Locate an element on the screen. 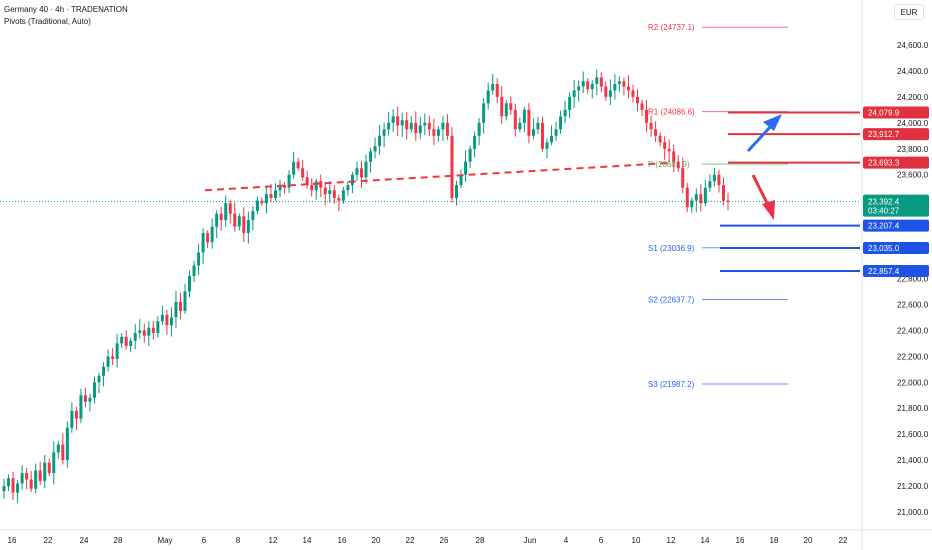  time-tick-label: 14 is located at coordinates (705, 540).